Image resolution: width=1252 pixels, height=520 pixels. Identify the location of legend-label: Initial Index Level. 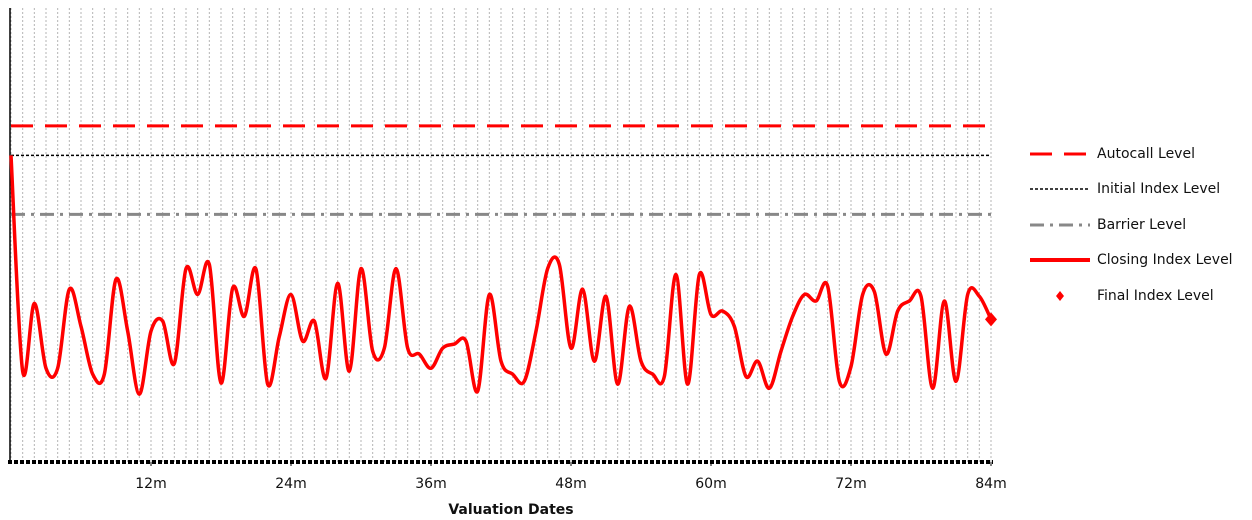
(1158, 189).